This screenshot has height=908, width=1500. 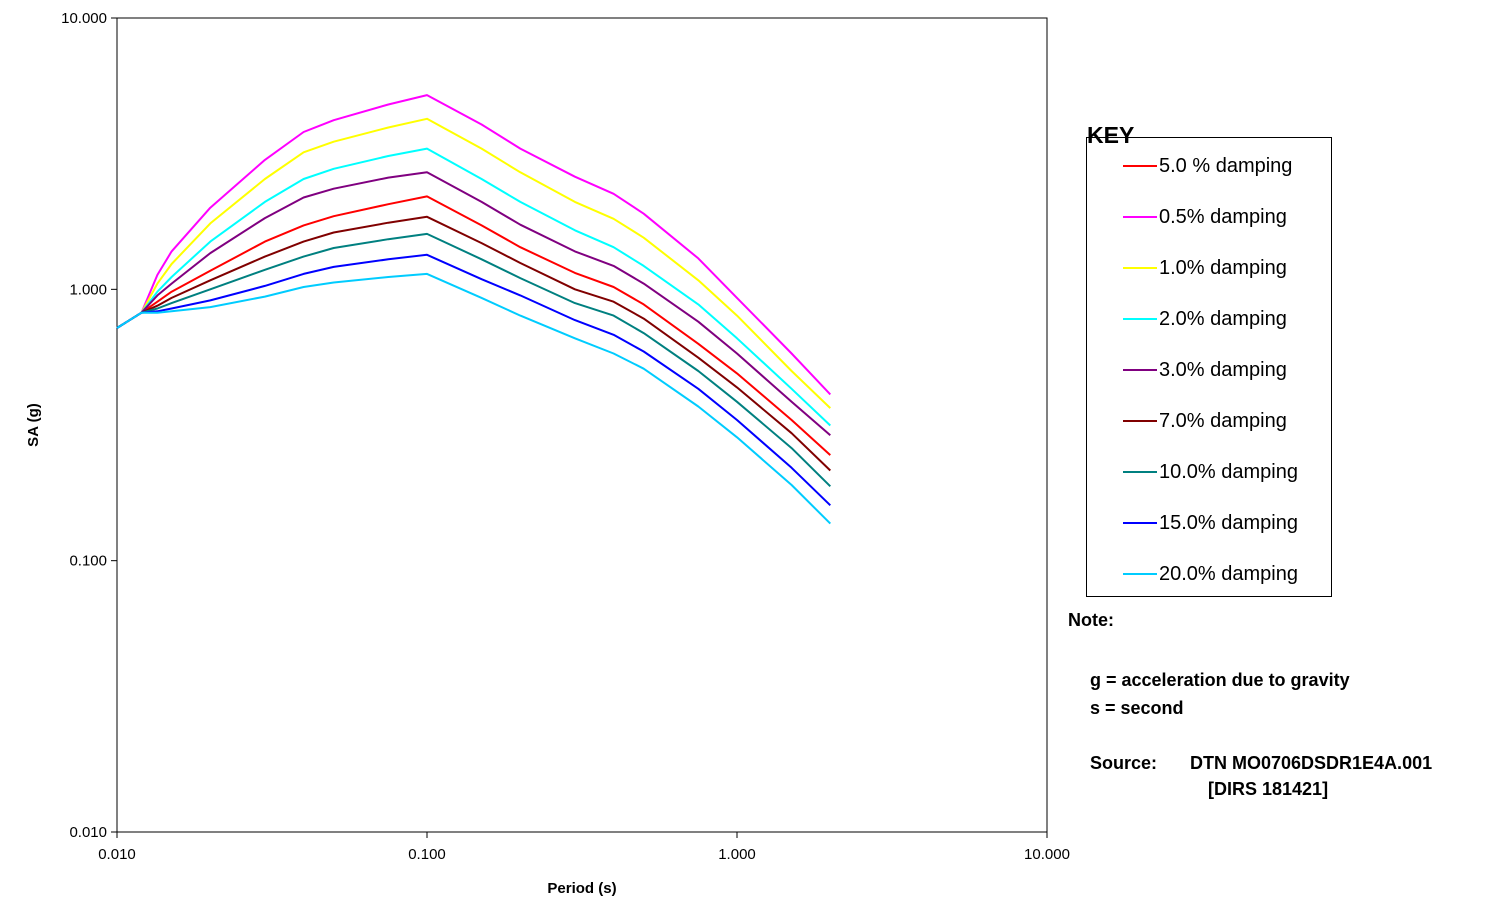 I want to click on note-gravity: g = acceleration due to gravity, so click(x=1220, y=680).